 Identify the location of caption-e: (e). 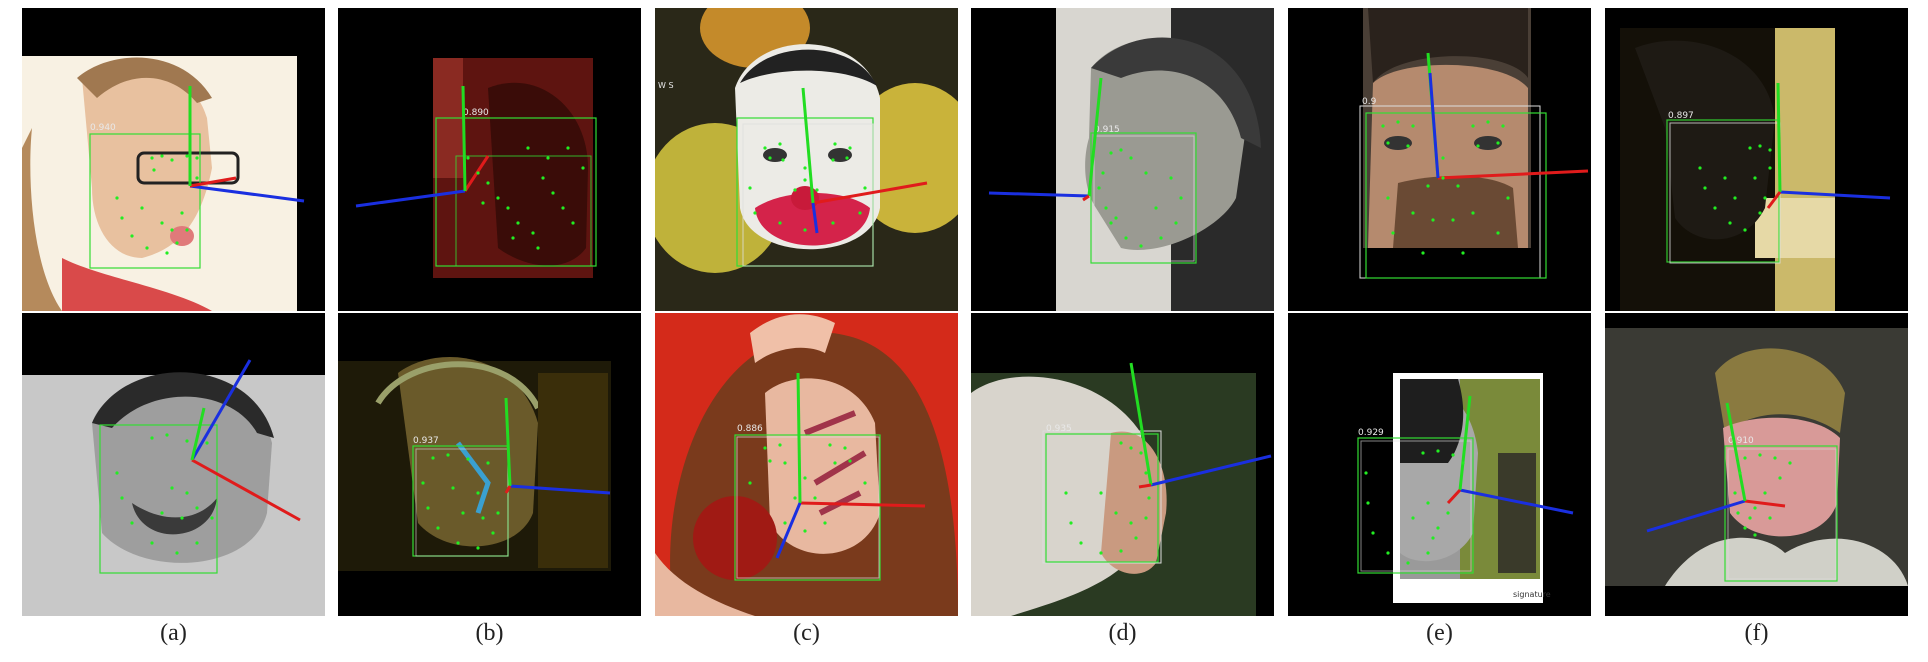
(1439, 633).